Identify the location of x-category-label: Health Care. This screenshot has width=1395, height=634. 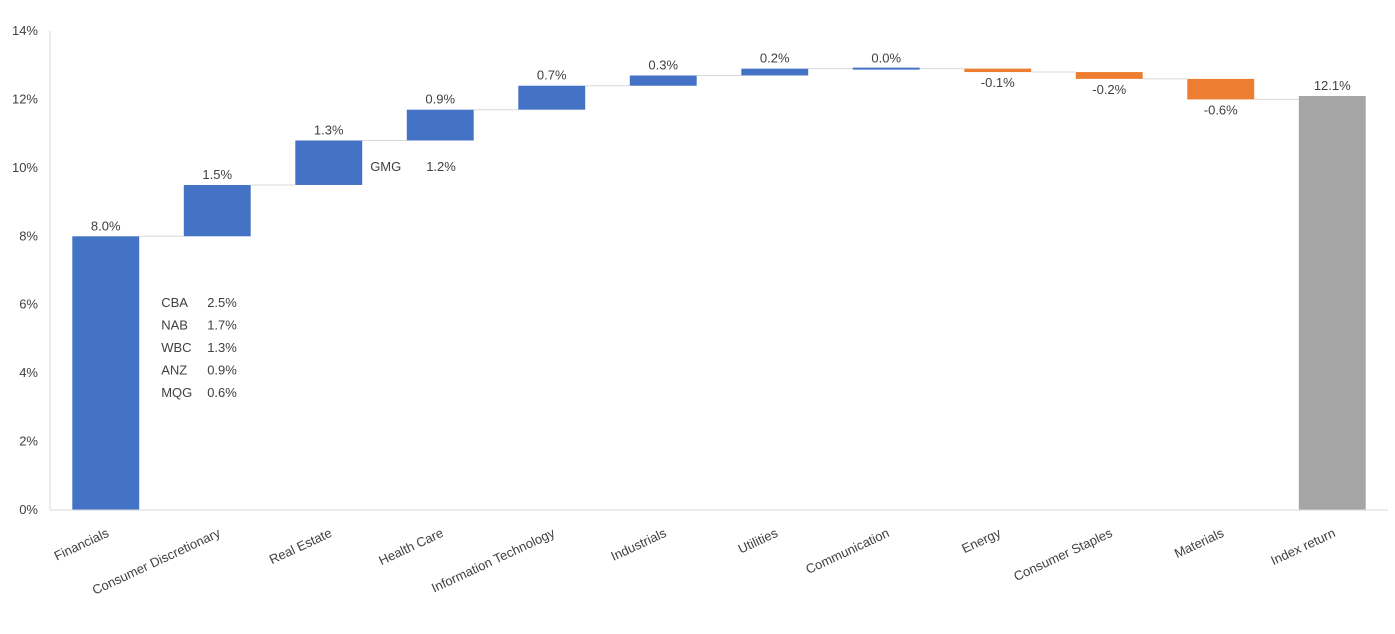
(410, 546).